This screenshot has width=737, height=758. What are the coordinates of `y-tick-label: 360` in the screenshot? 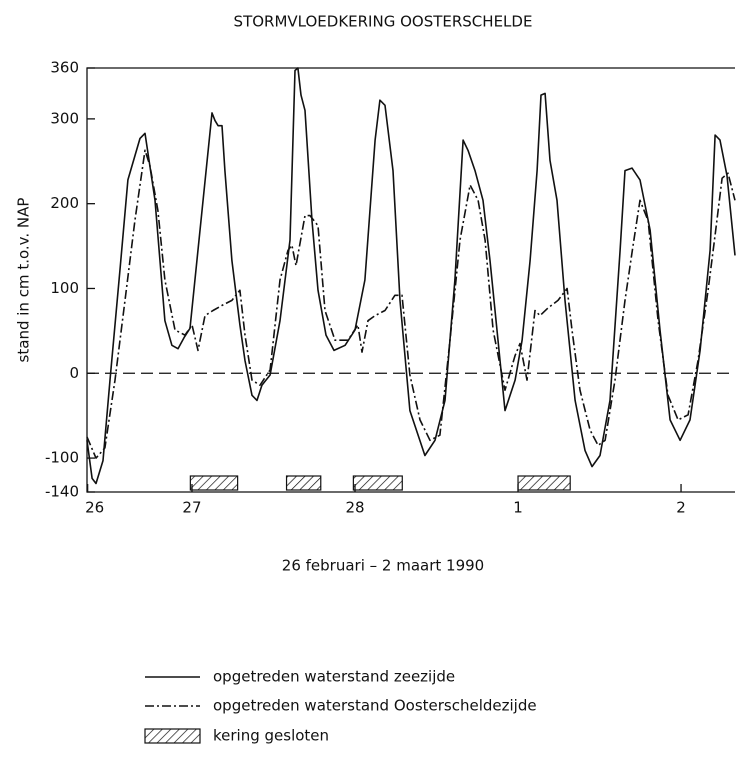 It's located at (64, 68).